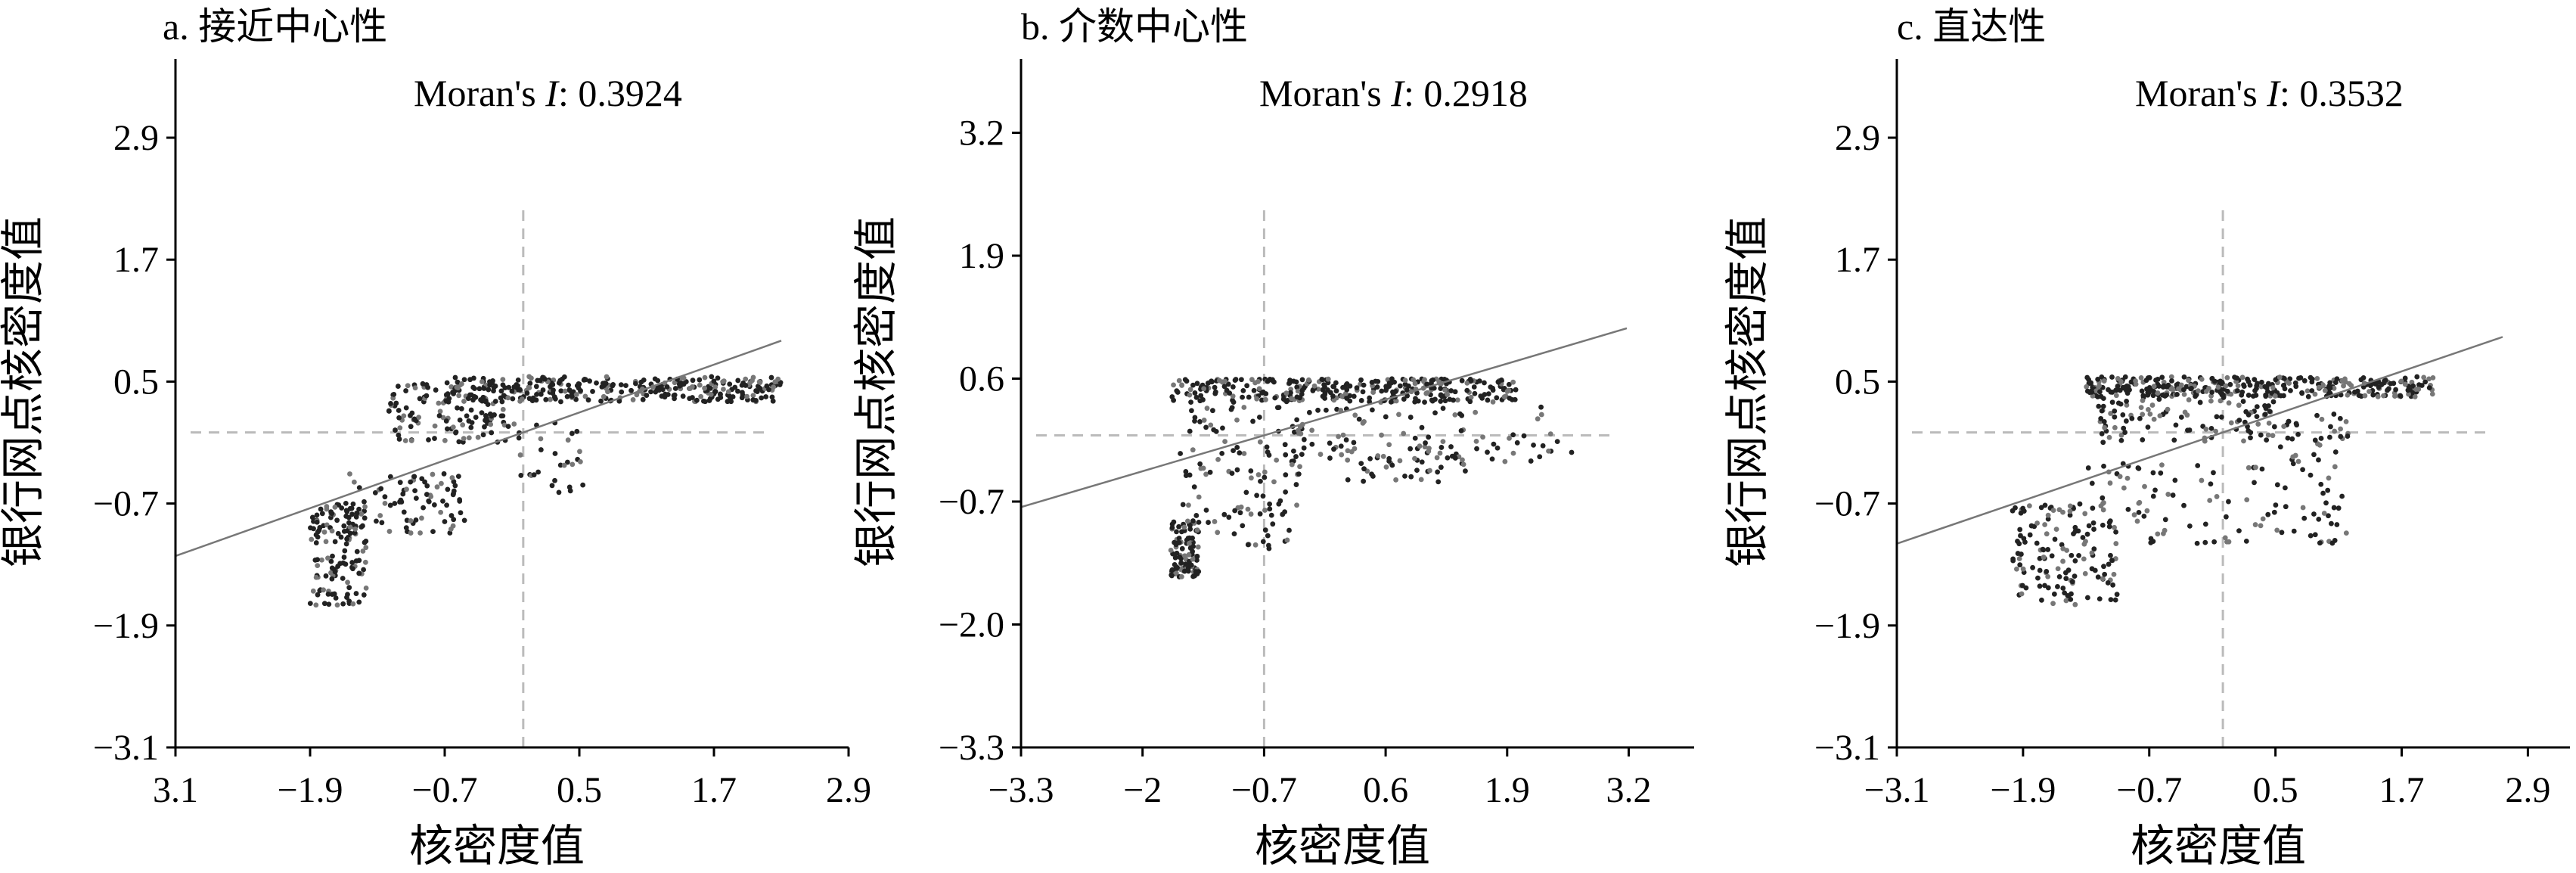 The image size is (2576, 873). What do you see at coordinates (1628, 790) in the screenshot?
I see `x-tick-label: 3.2` at bounding box center [1628, 790].